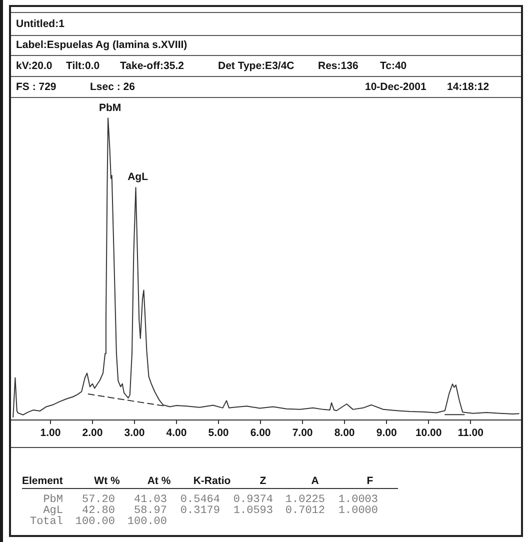 The height and width of the screenshot is (542, 529). Describe the element at coordinates (358, 511) in the screenshot. I see `text: 1.0000` at that location.